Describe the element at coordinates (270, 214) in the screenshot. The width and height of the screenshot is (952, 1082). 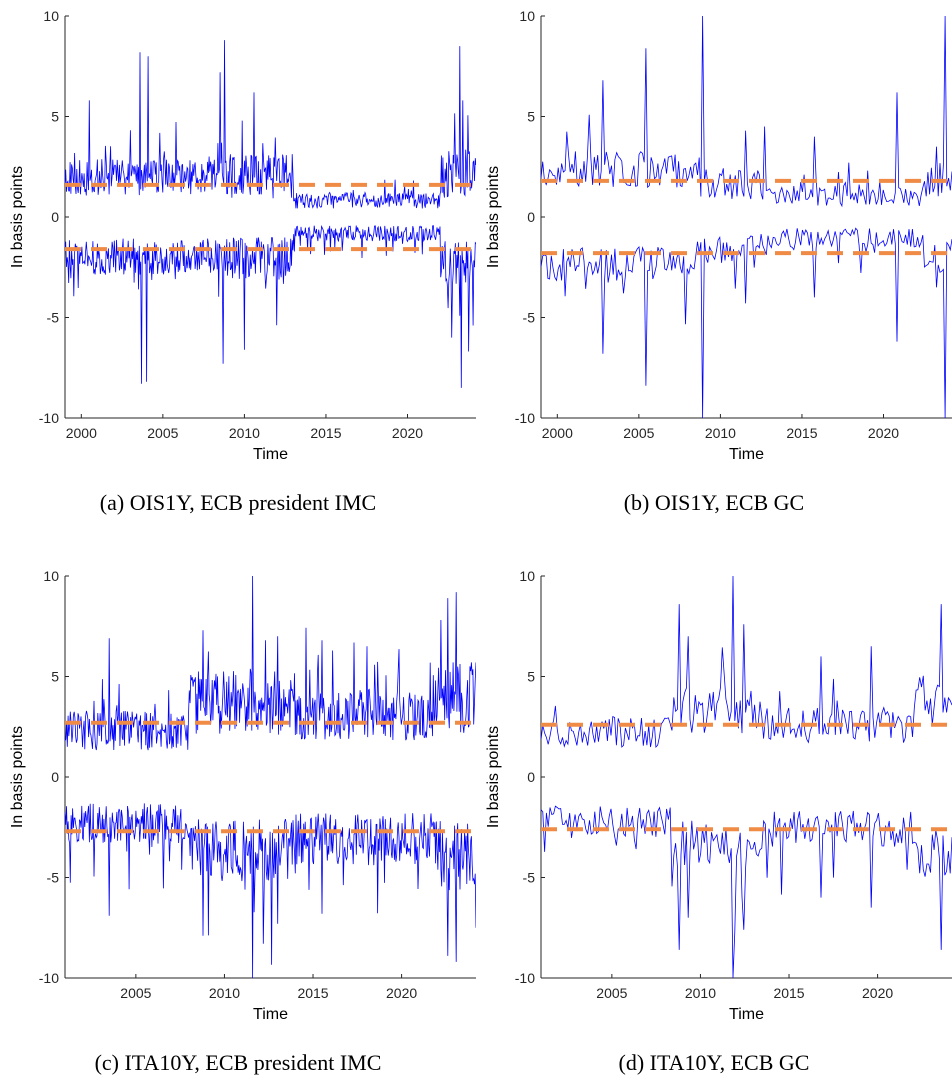
I see `plot-area` at that location.